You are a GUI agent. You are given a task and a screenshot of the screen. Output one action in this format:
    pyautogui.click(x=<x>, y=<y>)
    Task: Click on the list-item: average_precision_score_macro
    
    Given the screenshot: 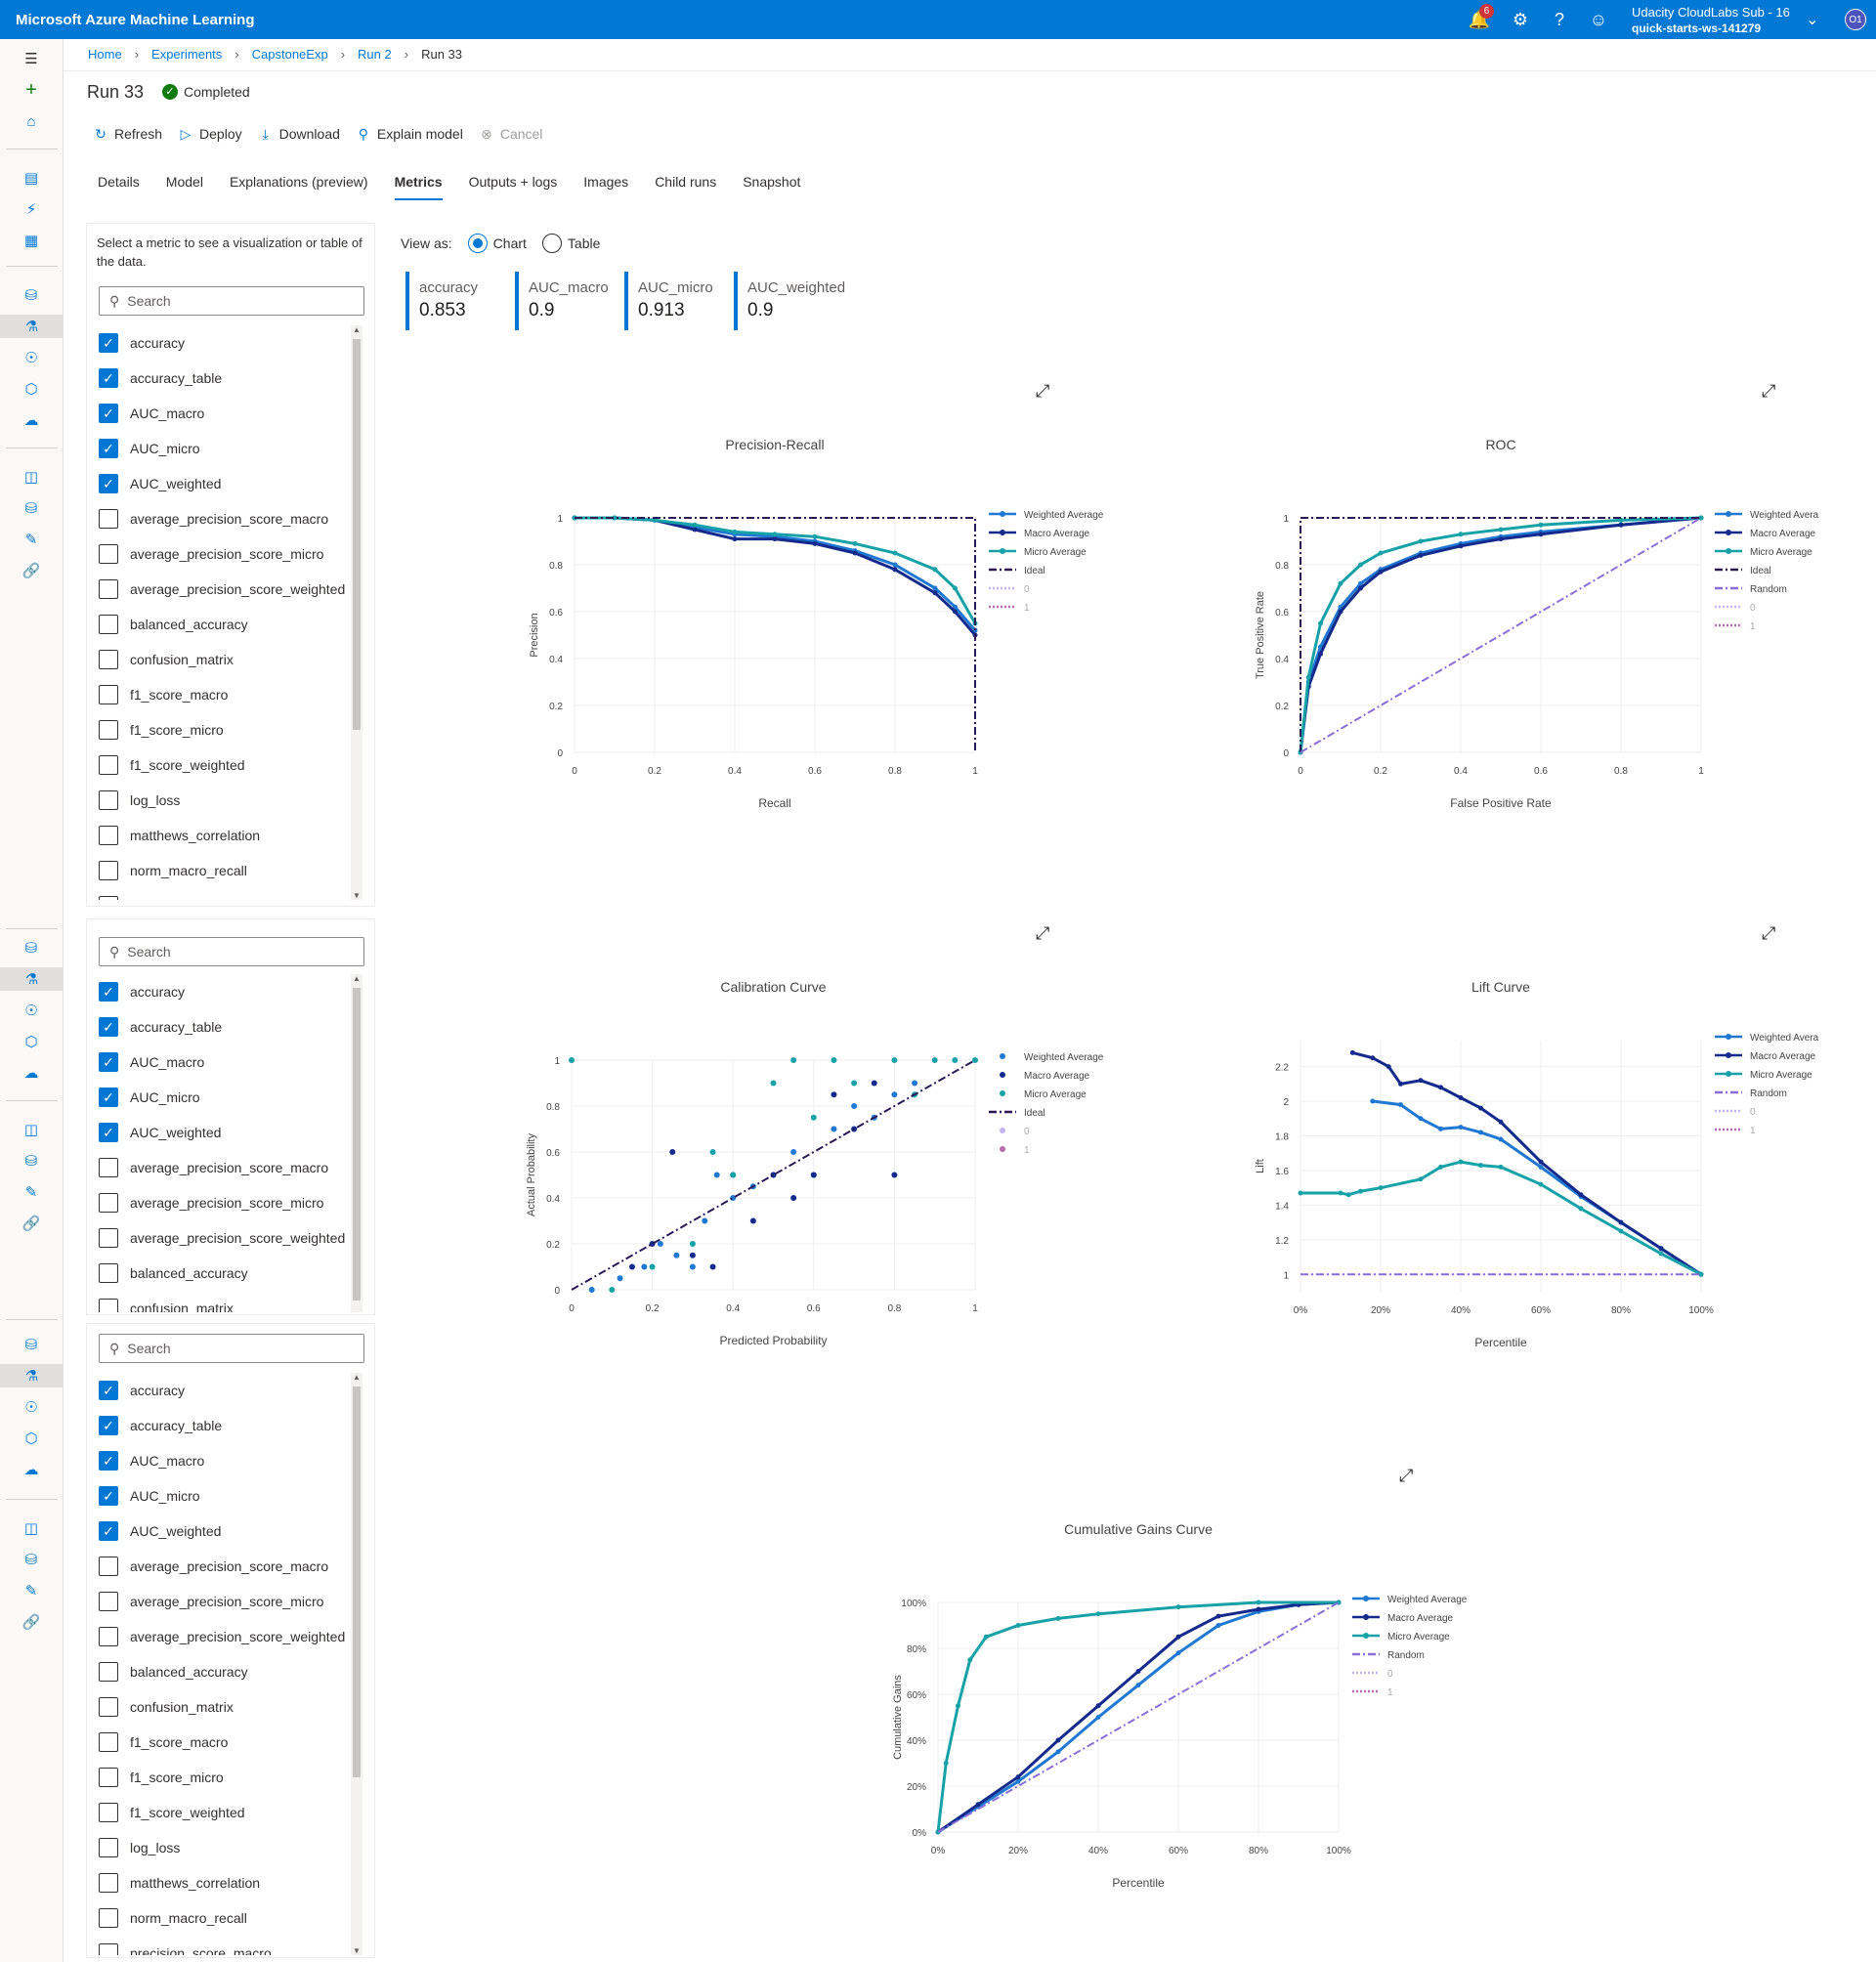 What is the action you would take?
    pyautogui.click(x=229, y=1167)
    